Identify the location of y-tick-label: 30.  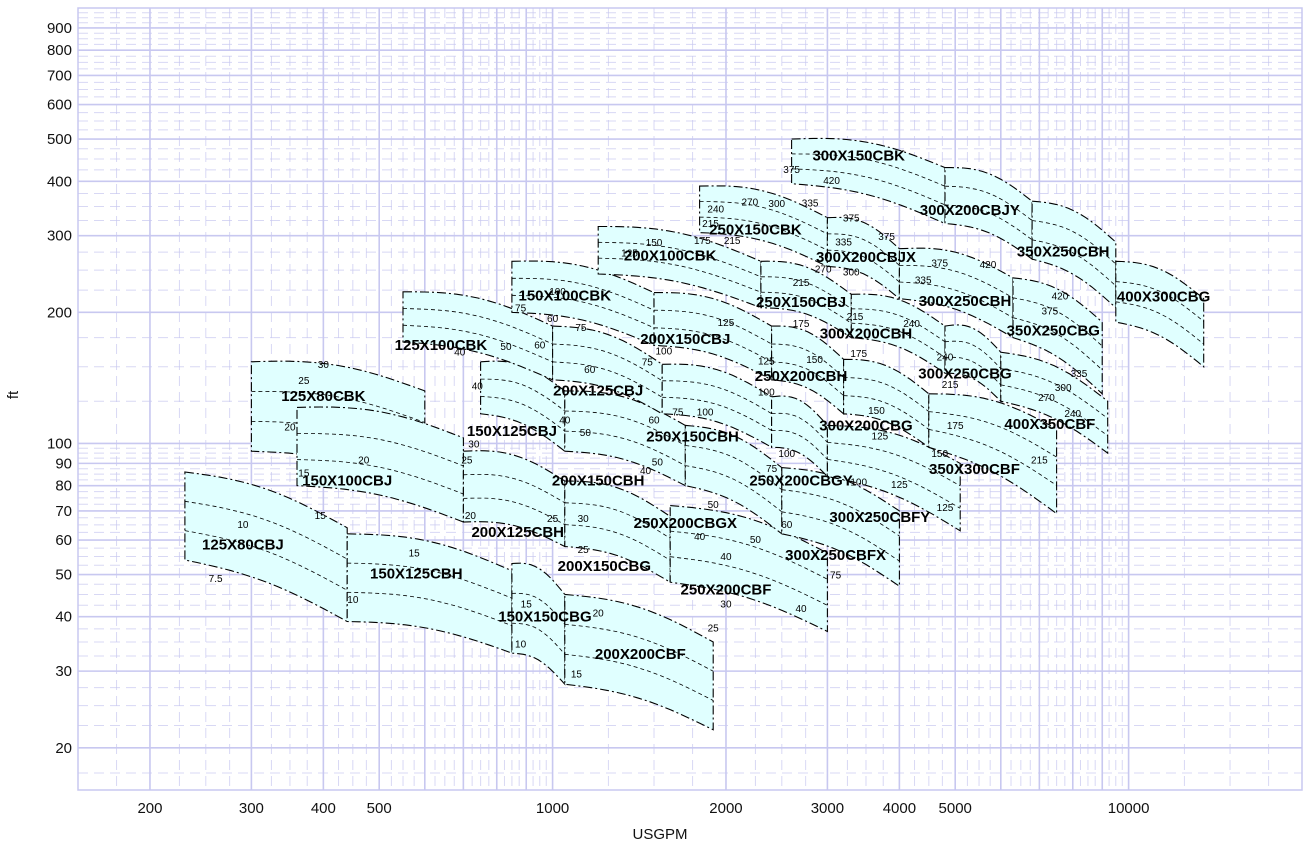
(63, 671).